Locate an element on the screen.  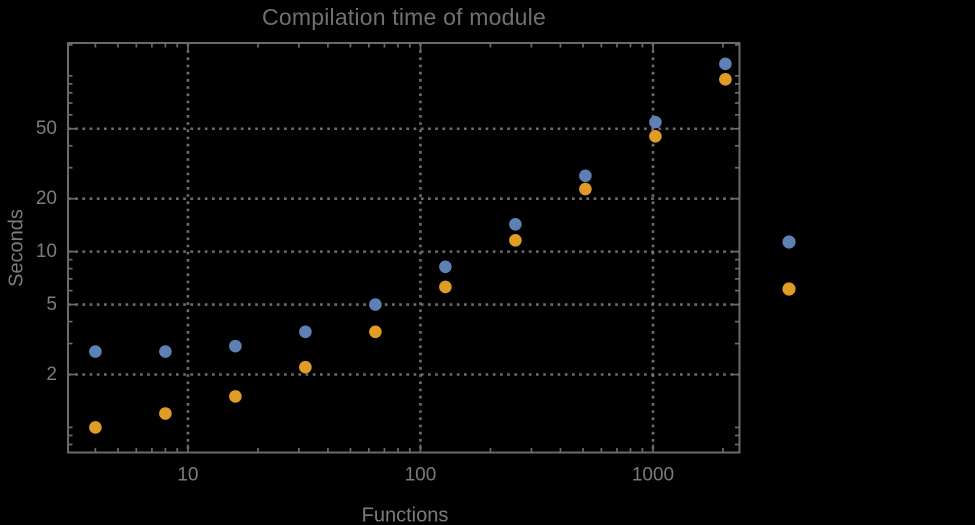
y-tick-label: 10 is located at coordinates (46, 251).